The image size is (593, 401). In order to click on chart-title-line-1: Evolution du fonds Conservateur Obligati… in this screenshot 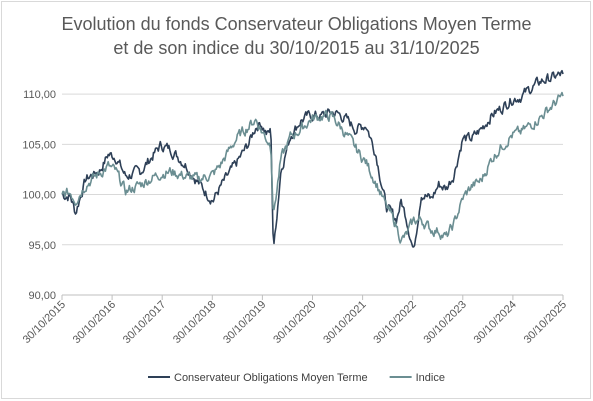, I will do `click(296, 24)`.